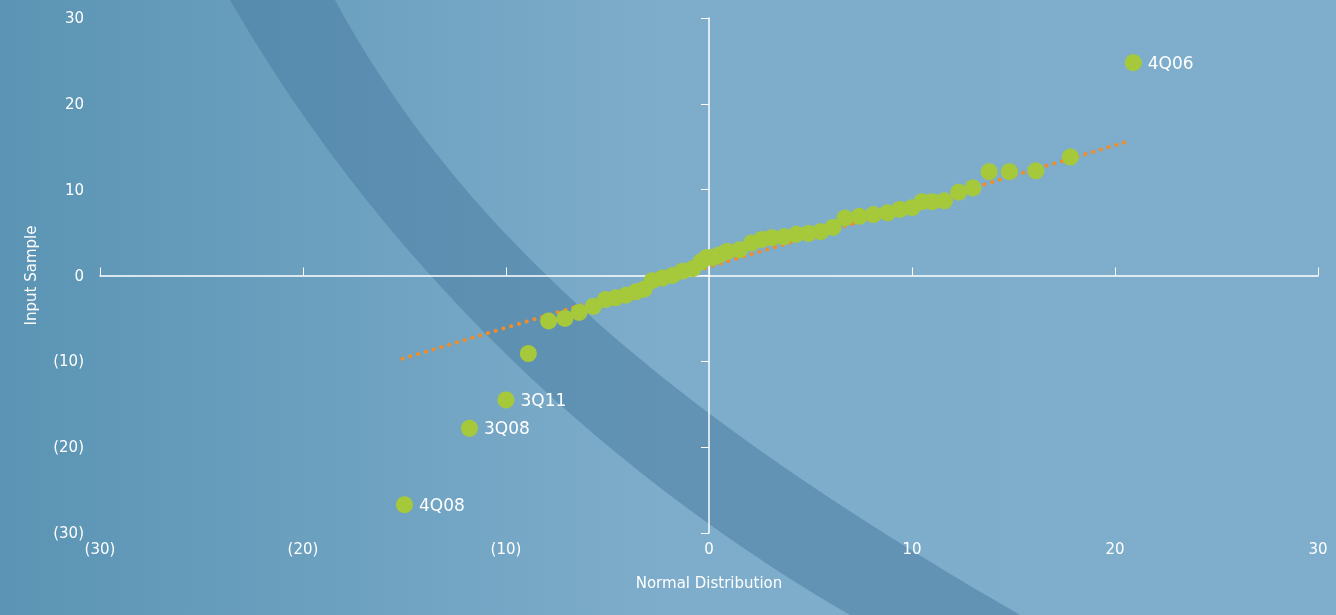  I want to click on x-tick-label: 0, so click(709, 548).